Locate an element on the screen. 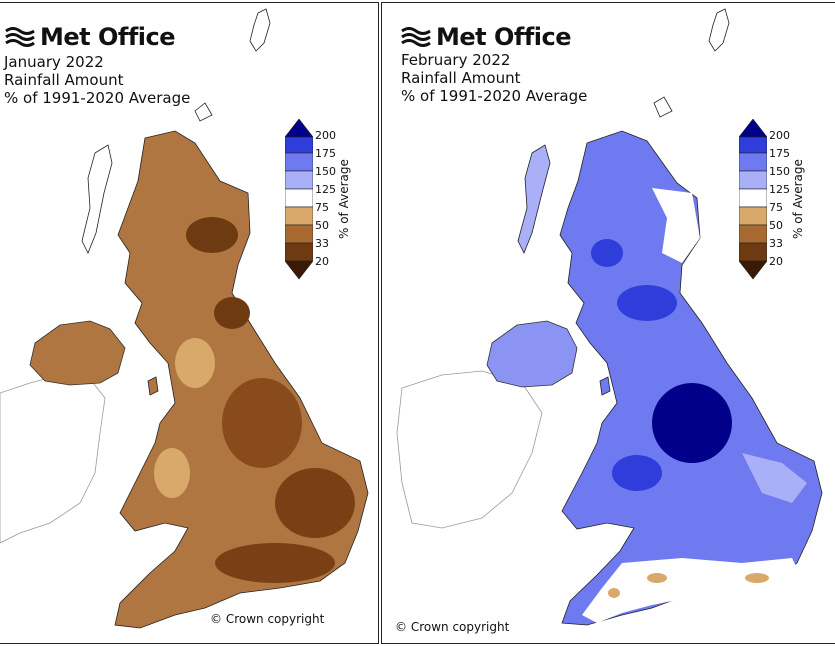 The width and height of the screenshot is (835, 646). map-month-title: January 2022 is located at coordinates (54, 62).